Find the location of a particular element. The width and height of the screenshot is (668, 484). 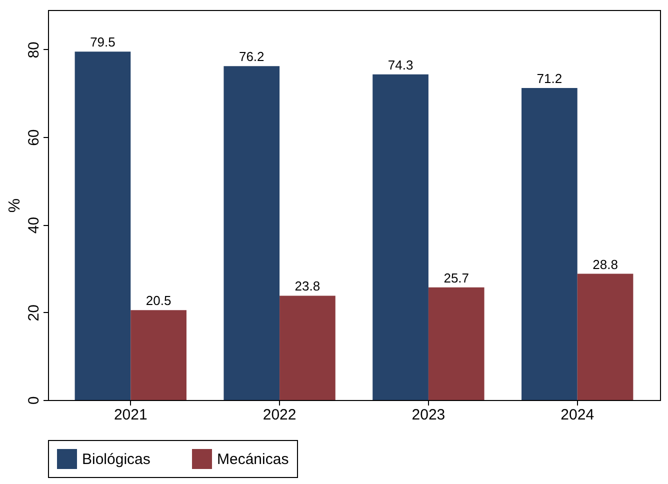

x-tick-label: 2021 is located at coordinates (131, 415).